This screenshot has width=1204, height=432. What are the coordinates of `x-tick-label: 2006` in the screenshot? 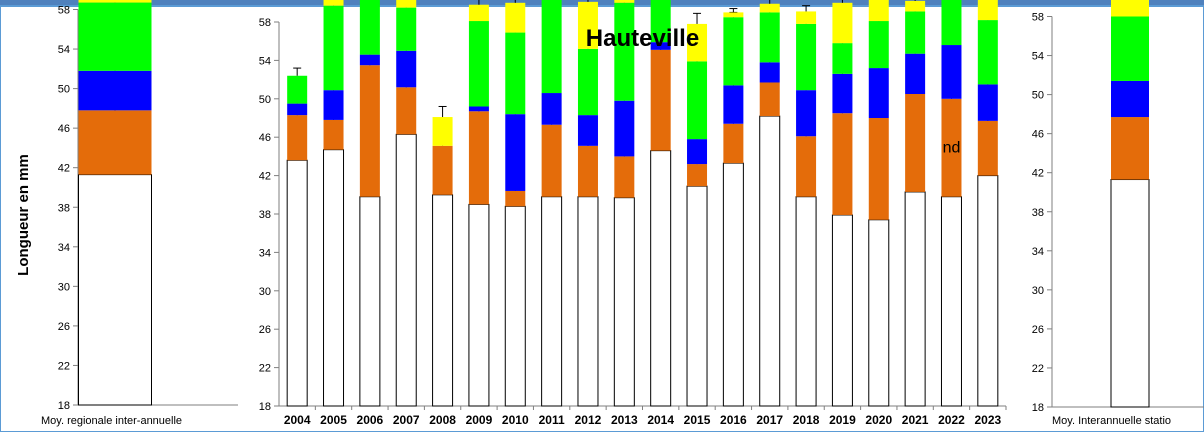 It's located at (370, 420).